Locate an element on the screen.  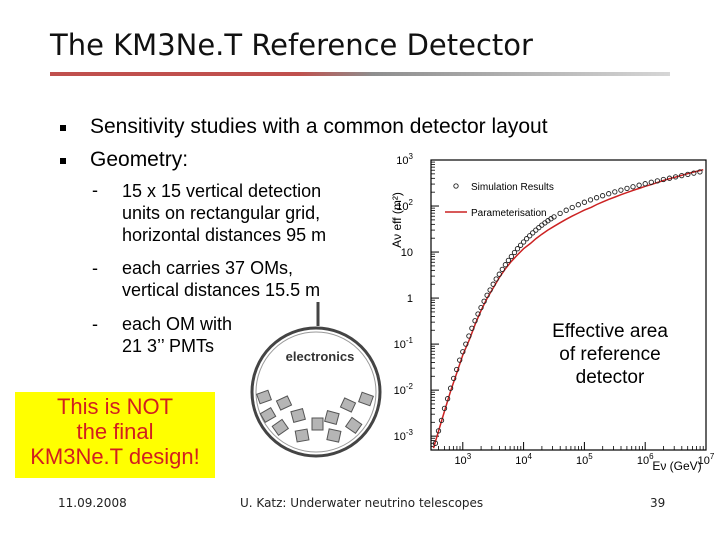
y-tick-exponent: -1 is located at coordinates (410, 340).